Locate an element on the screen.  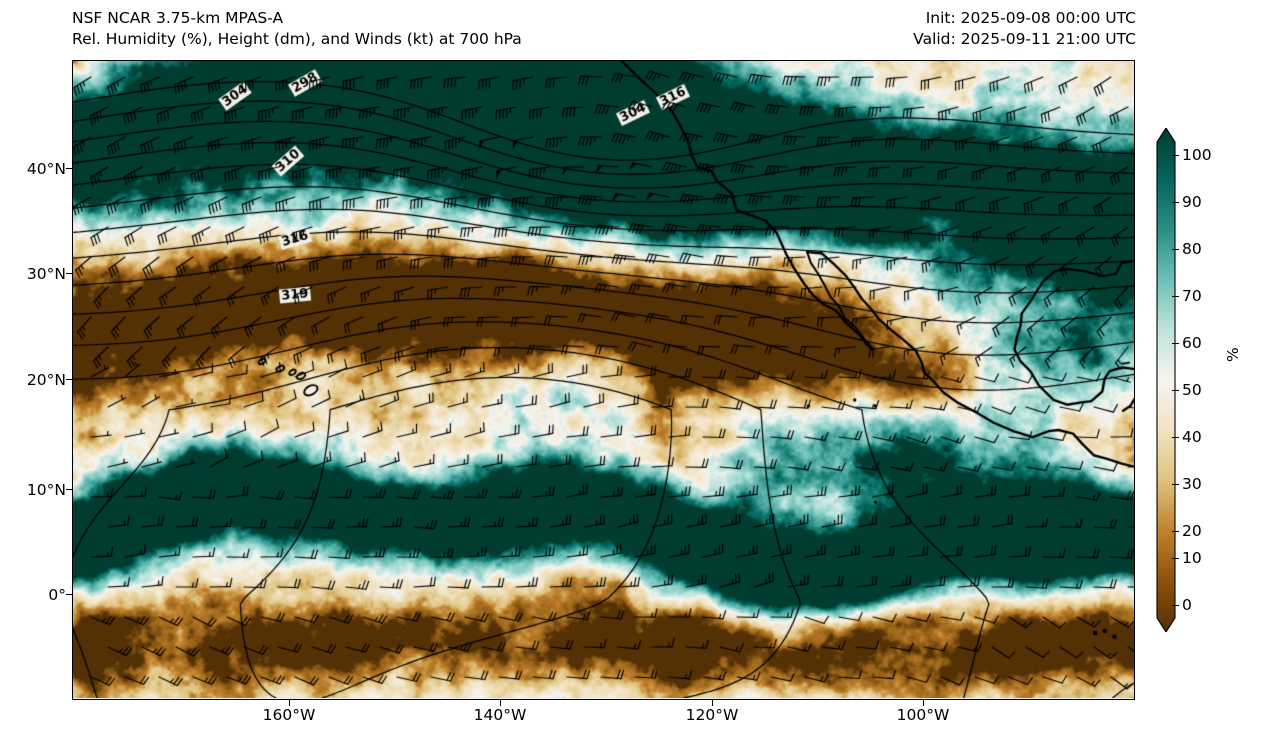
model-name-line: NSF NCAR 3.75-km MPAS-A is located at coordinates (178, 18).